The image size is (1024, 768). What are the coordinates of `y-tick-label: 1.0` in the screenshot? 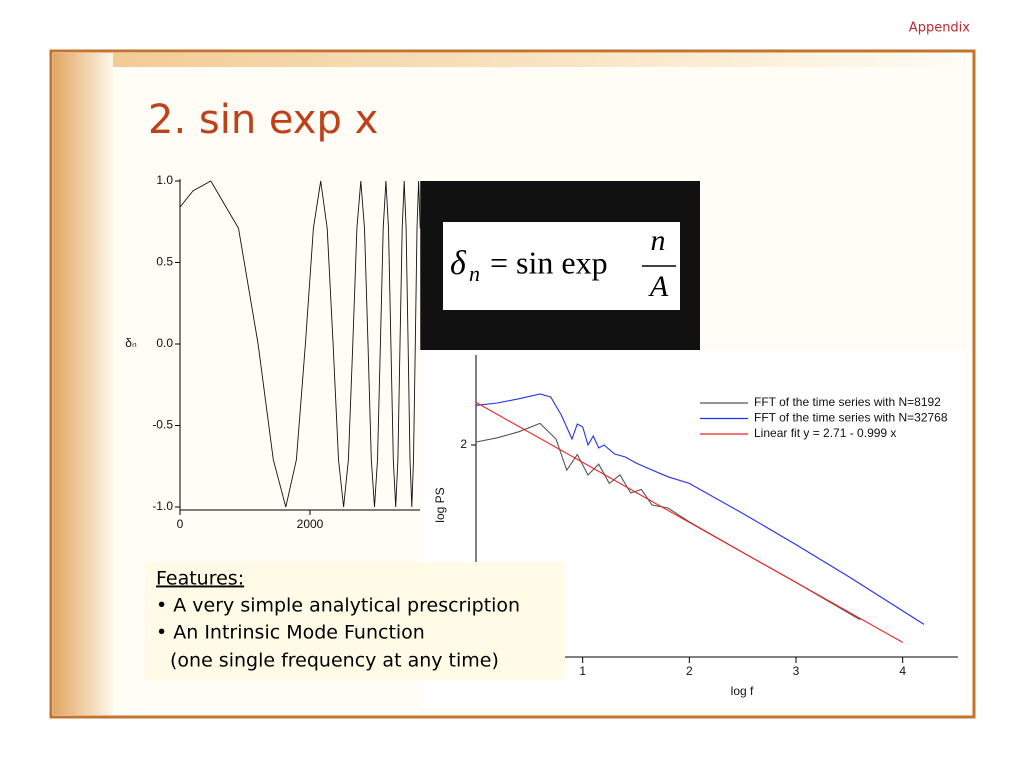 It's located at (164, 180).